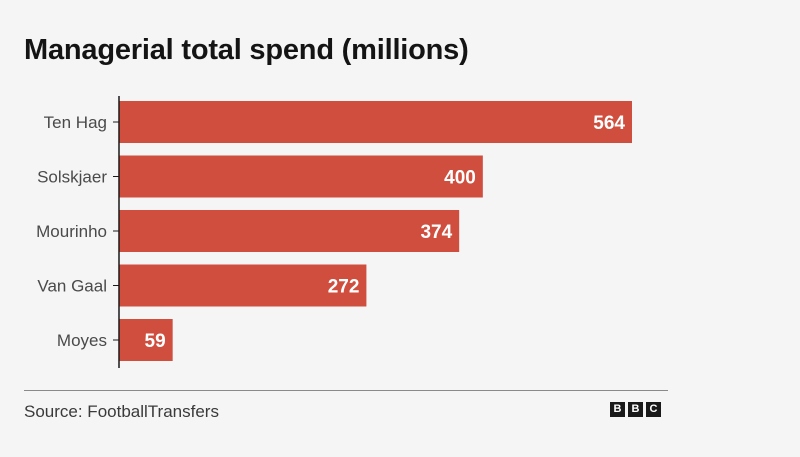 This screenshot has height=457, width=800. I want to click on bar-solskjaer, so click(301, 176).